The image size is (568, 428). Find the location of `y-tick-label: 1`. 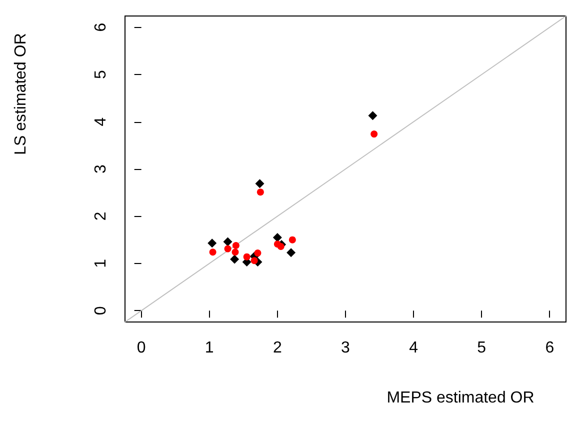

y-tick-label: 1 is located at coordinates (101, 263).